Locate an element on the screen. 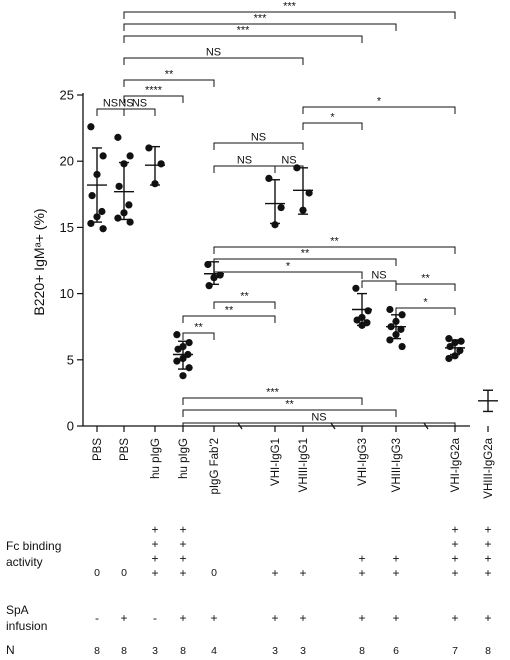  category-label: VHIII-IgG2a is located at coordinates (489, 467).